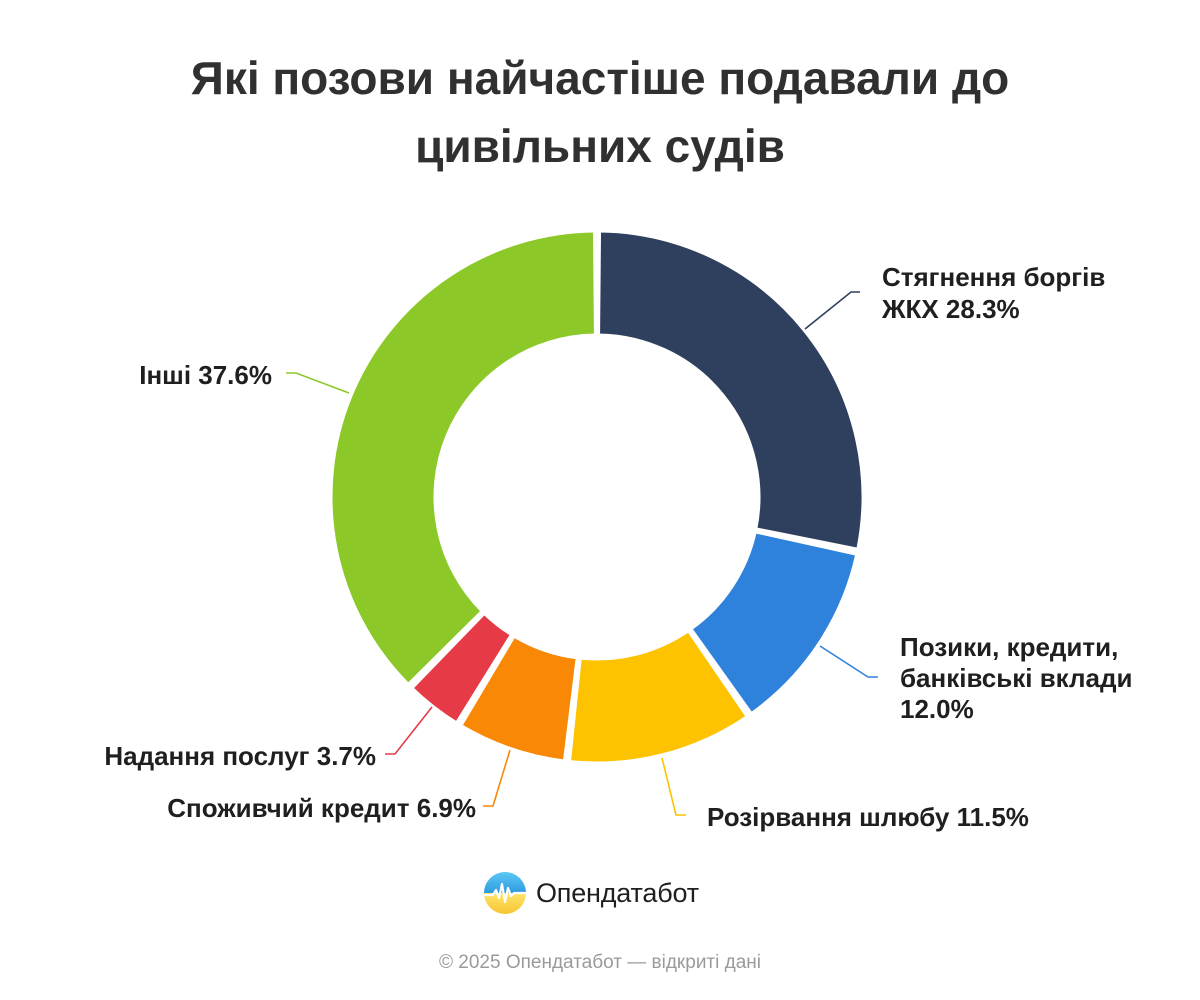 This screenshot has height=1000, width=1200. What do you see at coordinates (617, 892) in the screenshot?
I see `brand-name: Опендатабот` at bounding box center [617, 892].